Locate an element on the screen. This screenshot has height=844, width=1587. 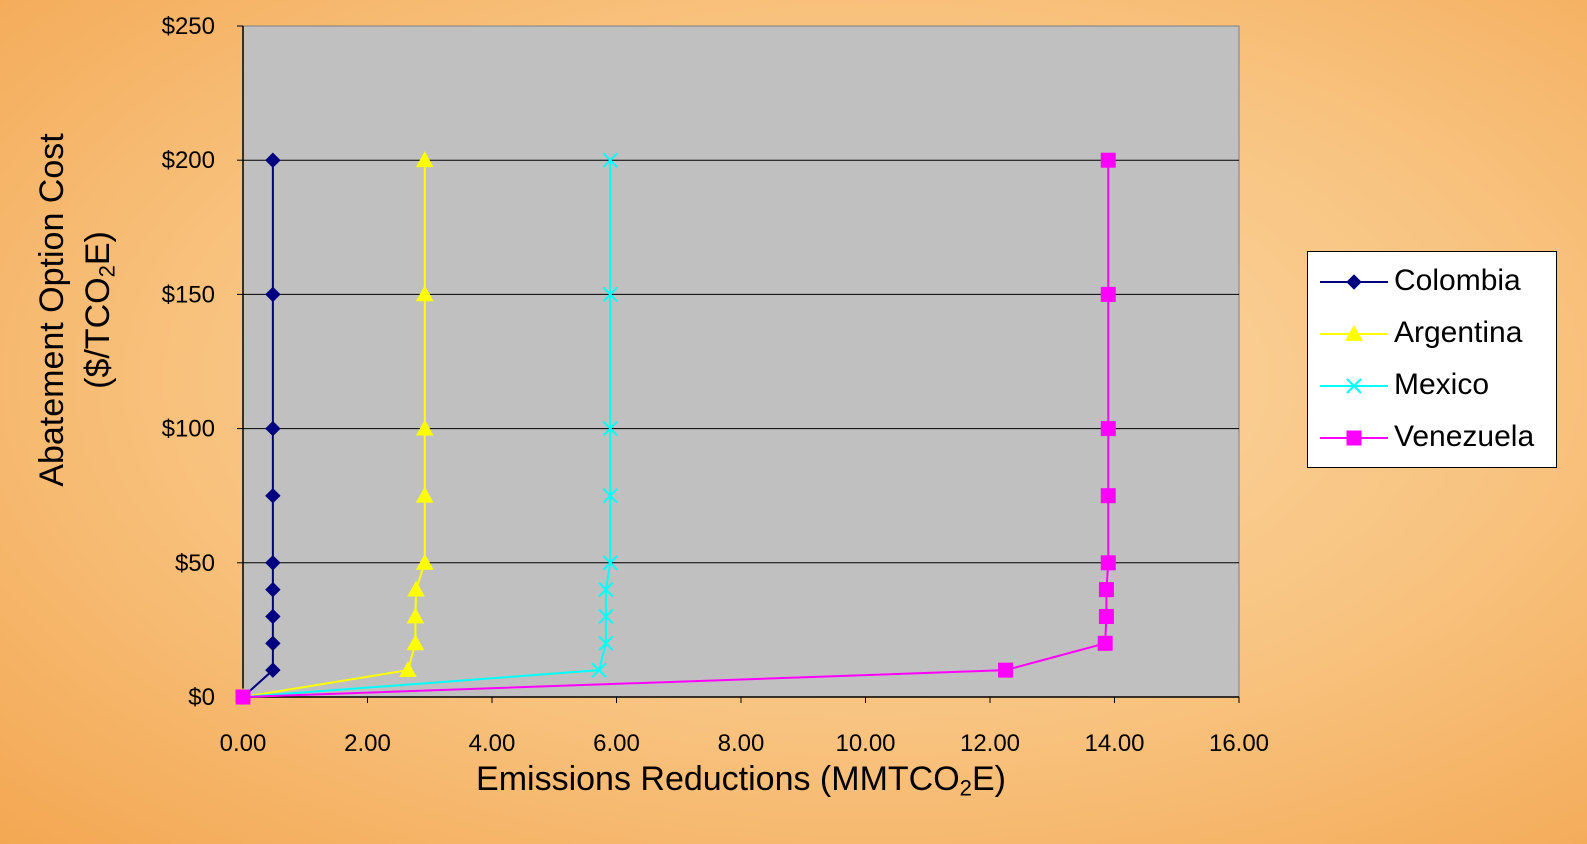
legend-item-mexico: Mexico is located at coordinates (1432, 387).